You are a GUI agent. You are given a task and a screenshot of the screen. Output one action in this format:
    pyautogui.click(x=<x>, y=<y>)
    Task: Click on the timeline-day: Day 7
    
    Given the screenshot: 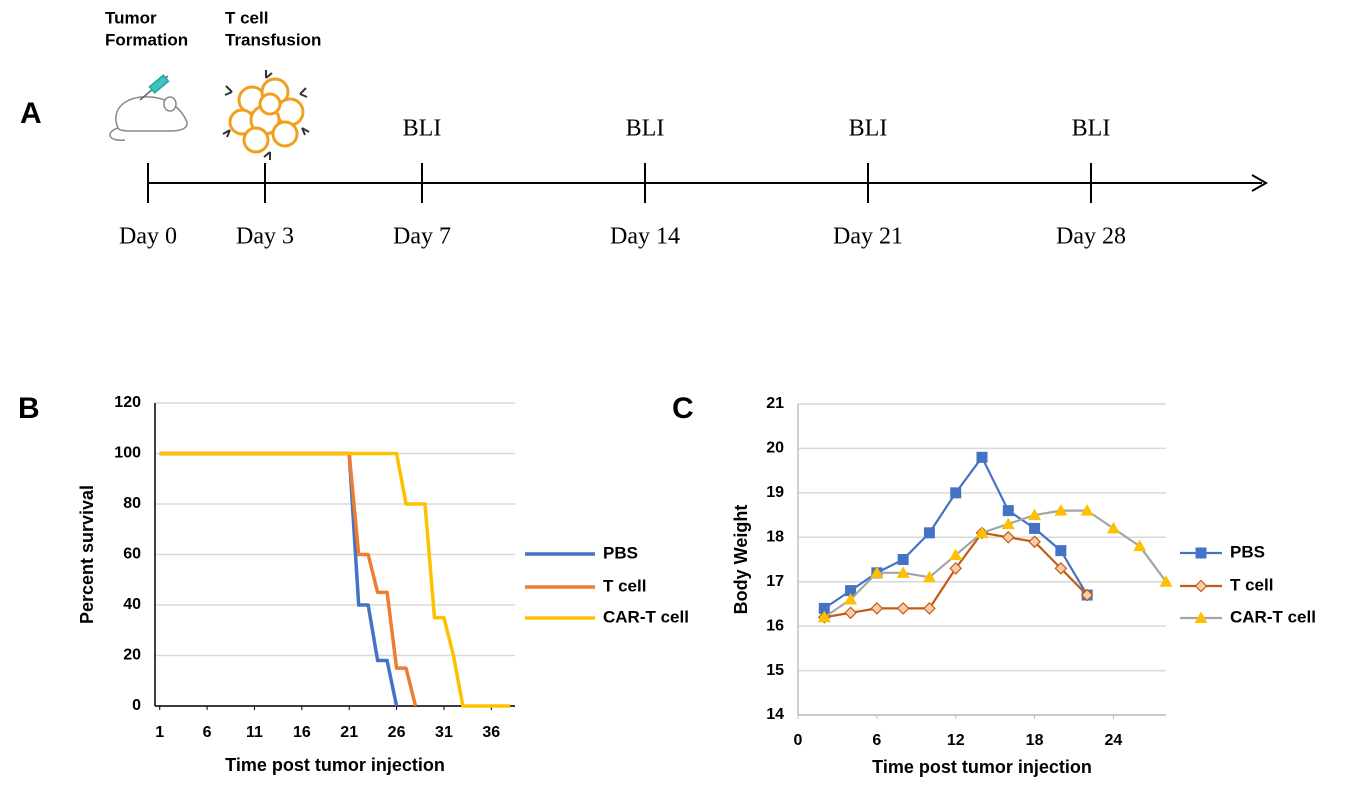 What is the action you would take?
    pyautogui.click(x=422, y=237)
    